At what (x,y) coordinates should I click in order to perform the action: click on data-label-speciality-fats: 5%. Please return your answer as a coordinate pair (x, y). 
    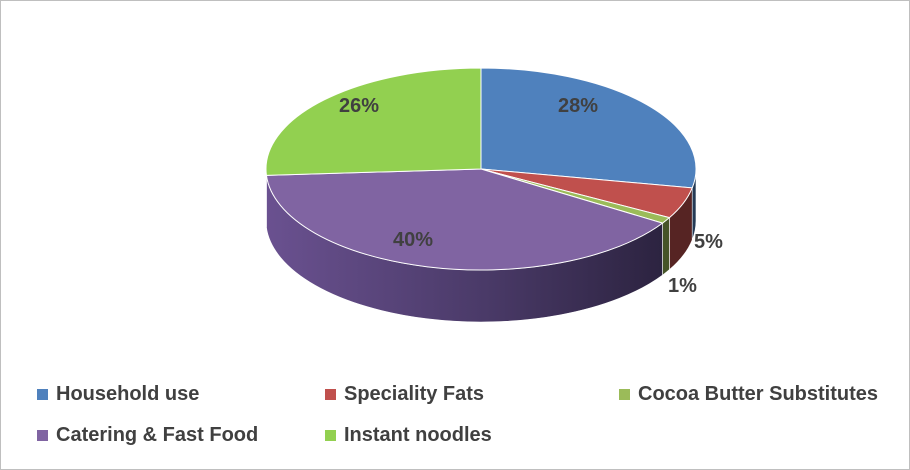
    Looking at the image, I should click on (708, 242).